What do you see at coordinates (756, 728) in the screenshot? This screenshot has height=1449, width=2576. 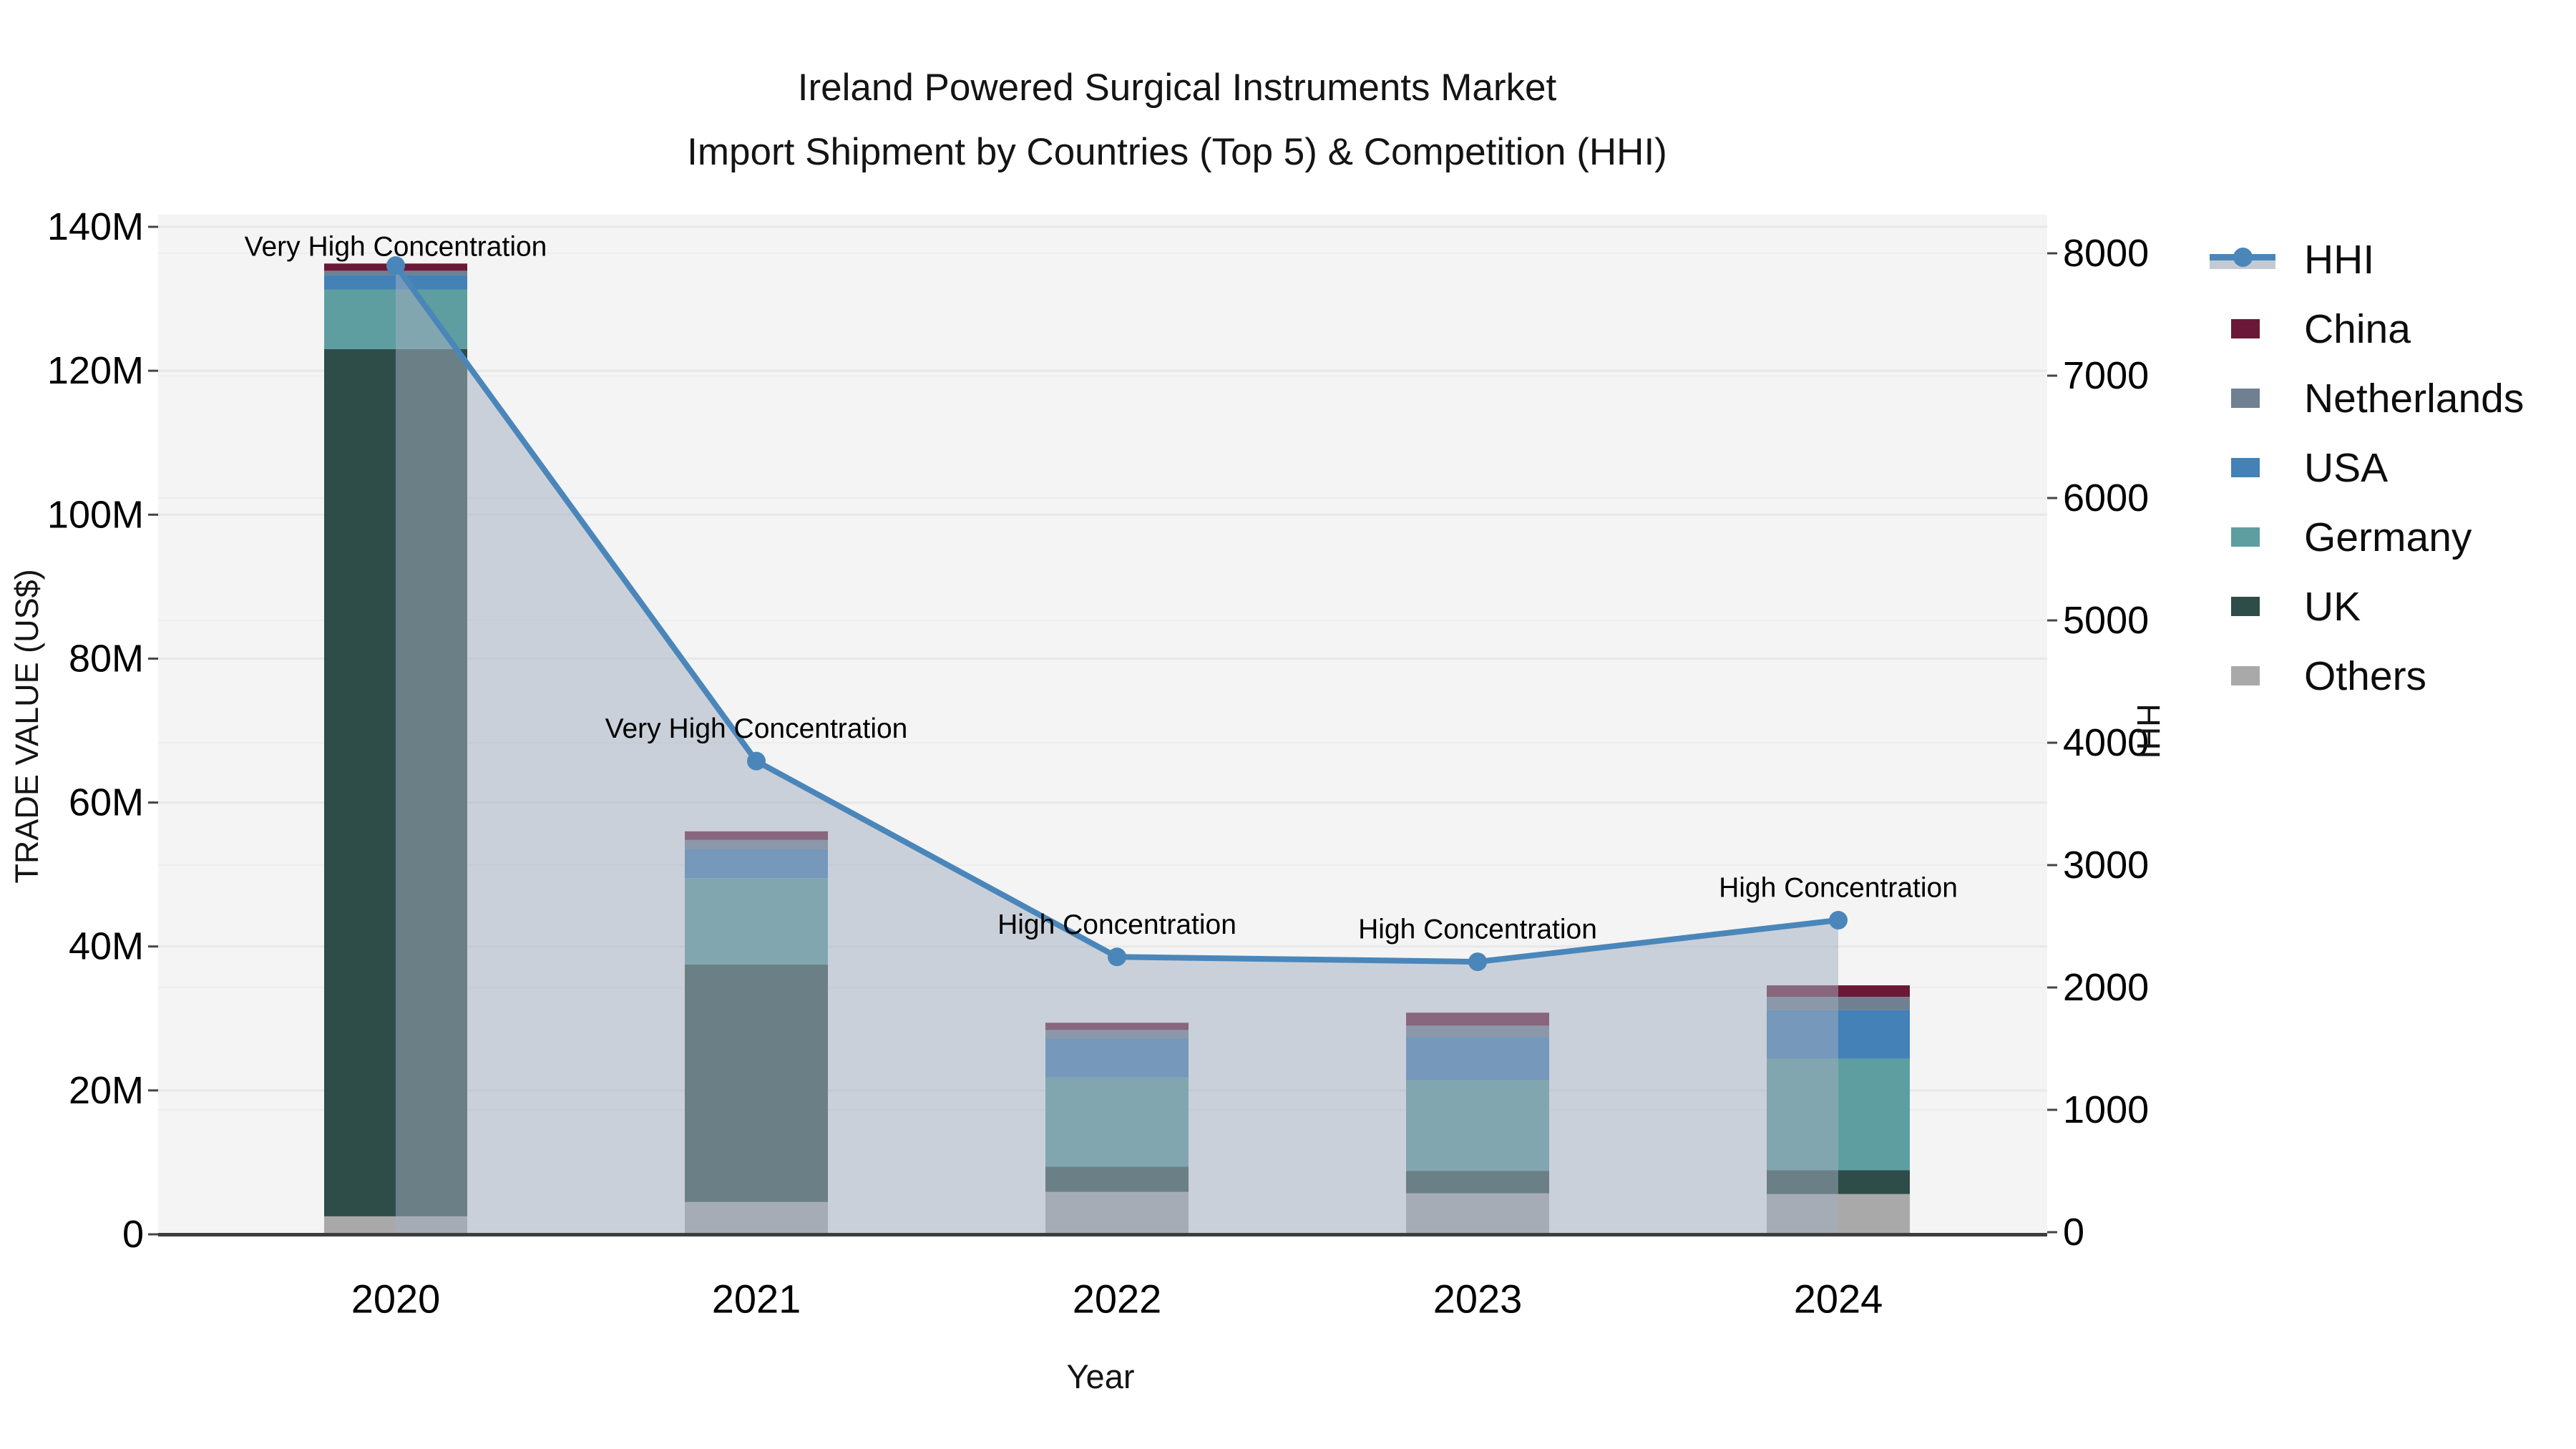 I see `annotation-2021: Very High Concentration` at bounding box center [756, 728].